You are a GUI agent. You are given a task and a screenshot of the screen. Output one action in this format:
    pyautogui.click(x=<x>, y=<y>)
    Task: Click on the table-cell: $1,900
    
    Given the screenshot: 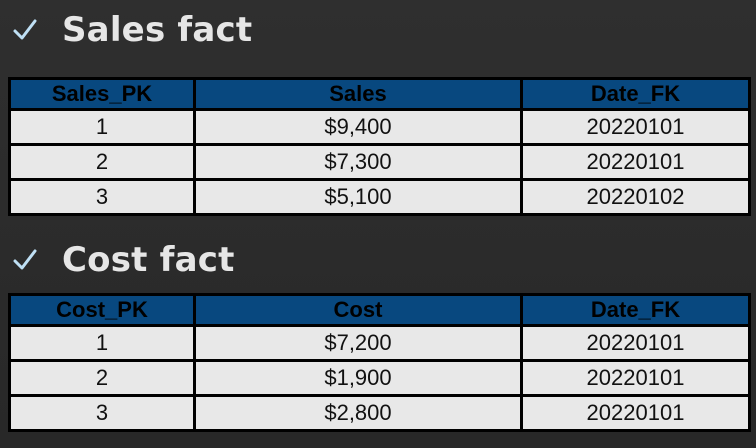 What is the action you would take?
    pyautogui.click(x=358, y=378)
    